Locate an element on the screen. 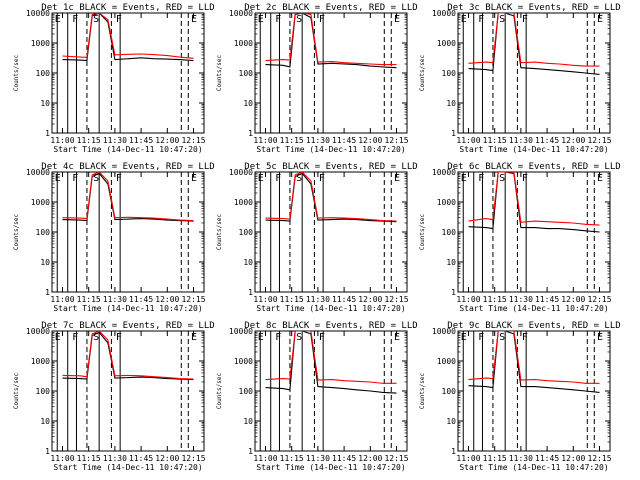 Image resolution: width=640 pixels, height=480 pixels. panel-title: Det 8c BLACK = Events, RED = LLD is located at coordinates (330, 326).